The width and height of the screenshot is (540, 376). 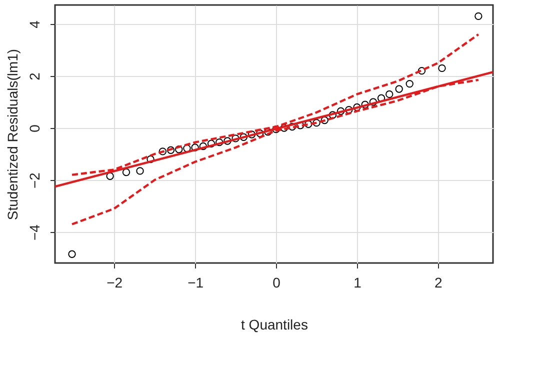 I want to click on x-axis-title: t Quantiles, so click(x=274, y=324).